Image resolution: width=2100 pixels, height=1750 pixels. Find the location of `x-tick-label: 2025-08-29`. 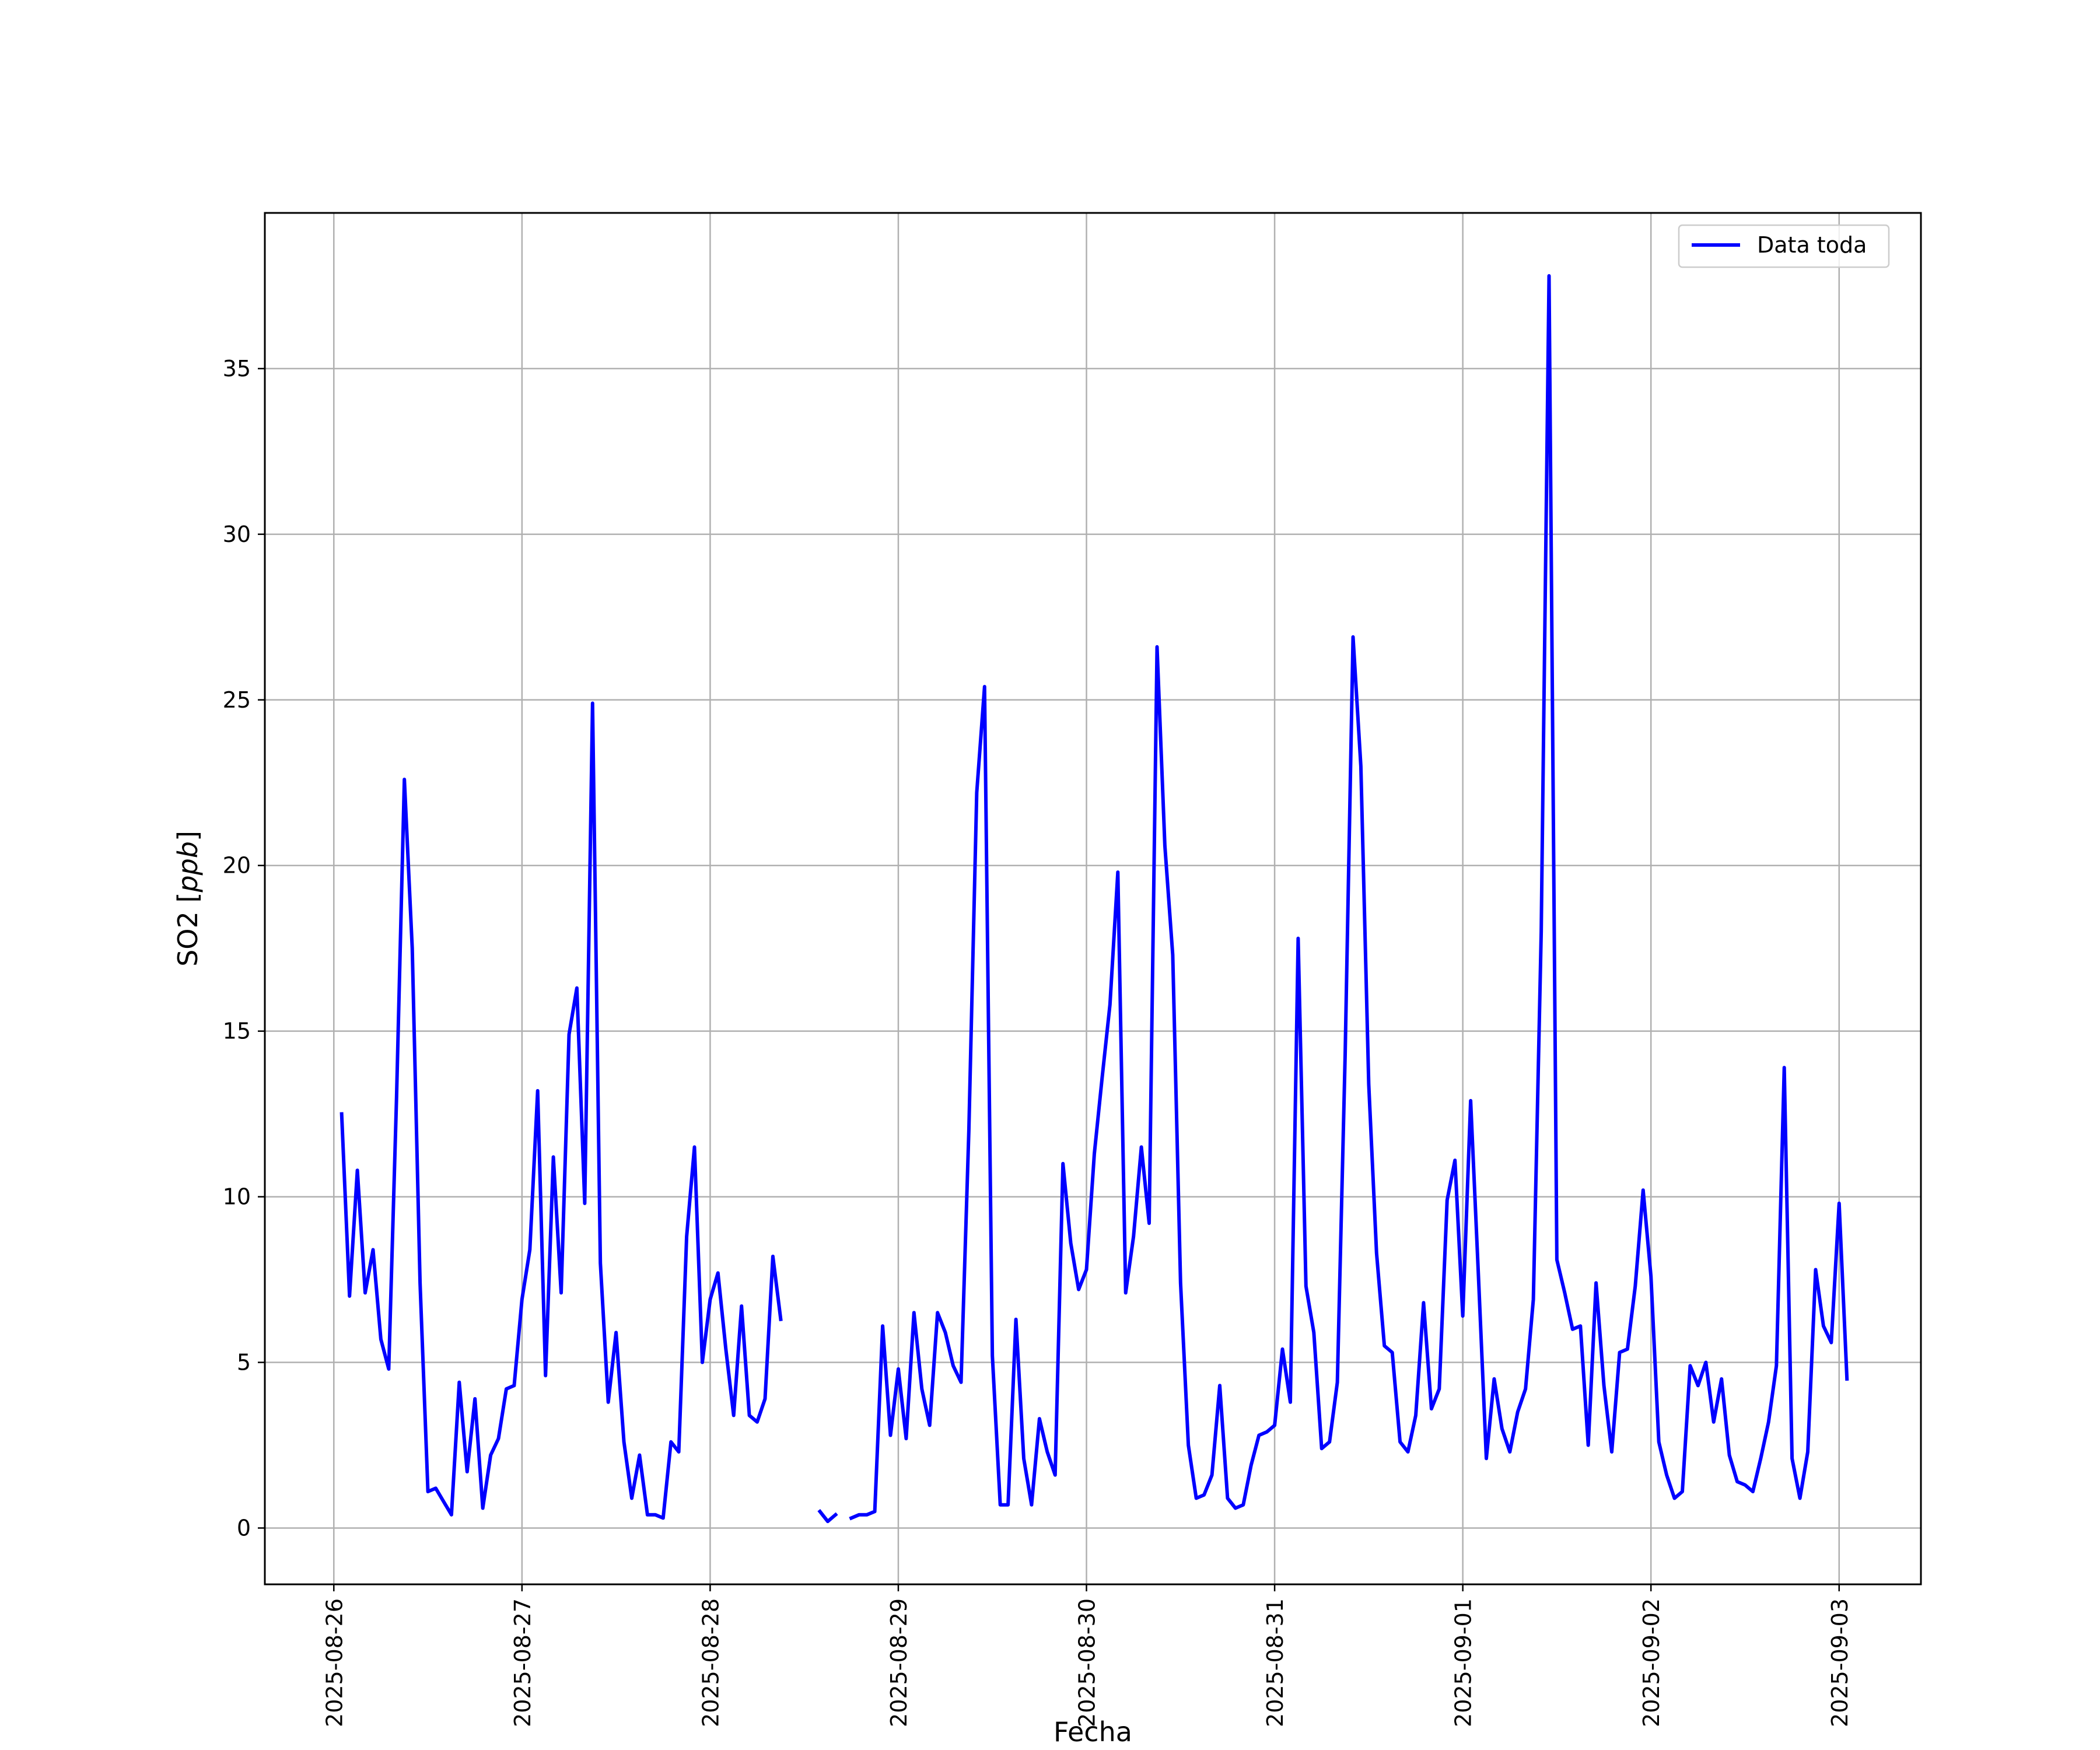

x-tick-label: 2025-08-29 is located at coordinates (899, 1662).